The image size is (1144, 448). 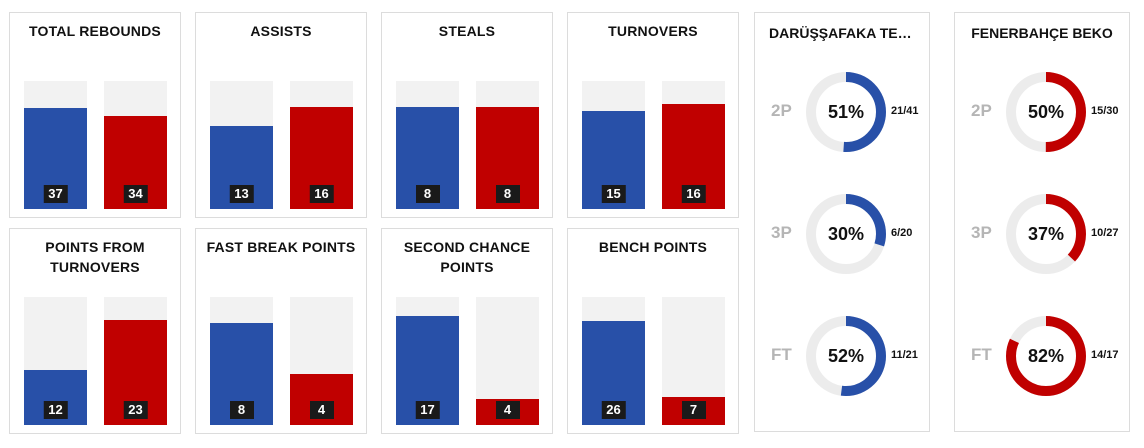 What do you see at coordinates (135, 145) in the screenshot?
I see `bar-track: 34` at bounding box center [135, 145].